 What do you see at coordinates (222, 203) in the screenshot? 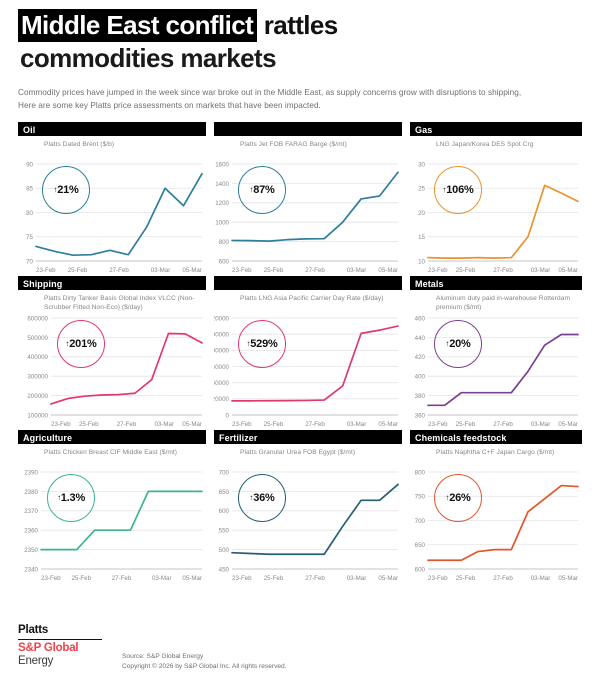
I see `svg-text: 1200` at bounding box center [222, 203].